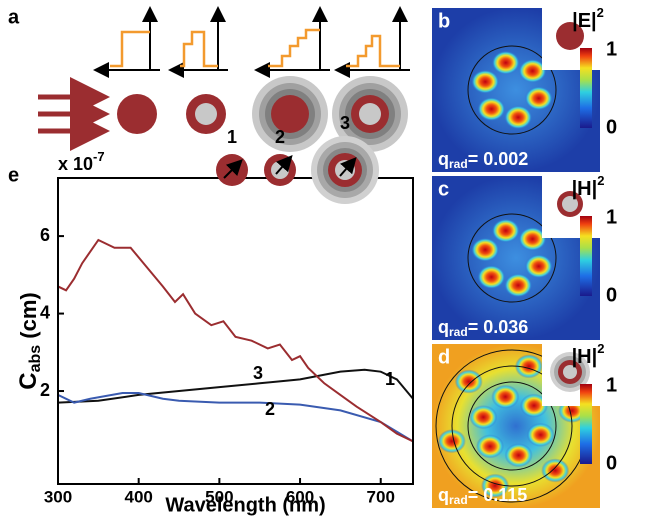 The height and width of the screenshot is (523, 660). What do you see at coordinates (498, 327) in the screenshot?
I see `q-num: = 0.036` at bounding box center [498, 327].